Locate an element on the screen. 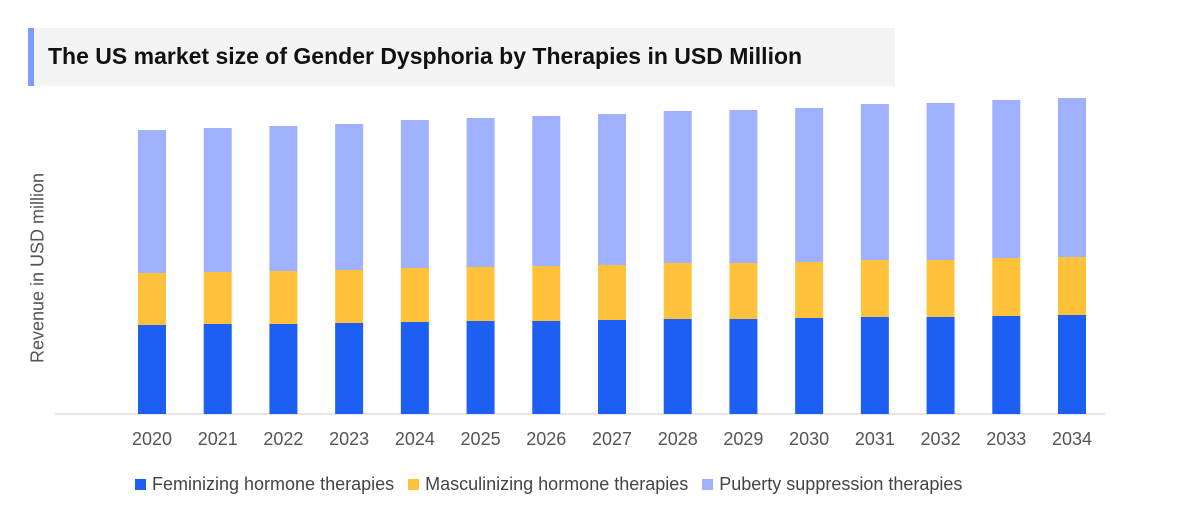 Image resolution: width=1200 pixels, height=530 pixels. x-tick-label: 2024 is located at coordinates (415, 439).